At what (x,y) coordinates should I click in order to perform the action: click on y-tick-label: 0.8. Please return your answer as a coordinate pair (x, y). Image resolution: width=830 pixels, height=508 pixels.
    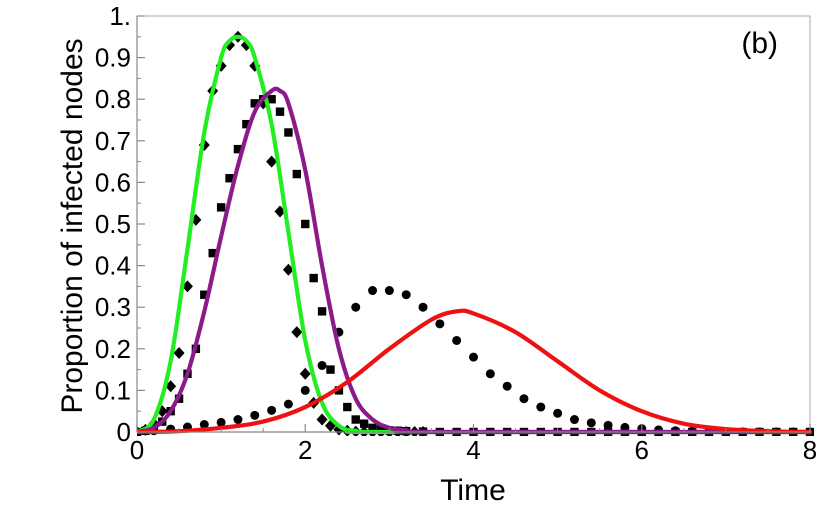
    Looking at the image, I should click on (113, 99).